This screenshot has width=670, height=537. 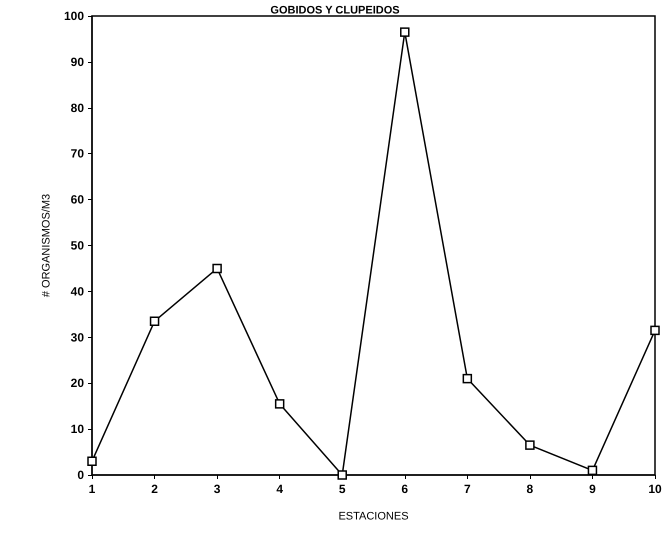 I want to click on y-tick-label: 100, so click(x=74, y=16).